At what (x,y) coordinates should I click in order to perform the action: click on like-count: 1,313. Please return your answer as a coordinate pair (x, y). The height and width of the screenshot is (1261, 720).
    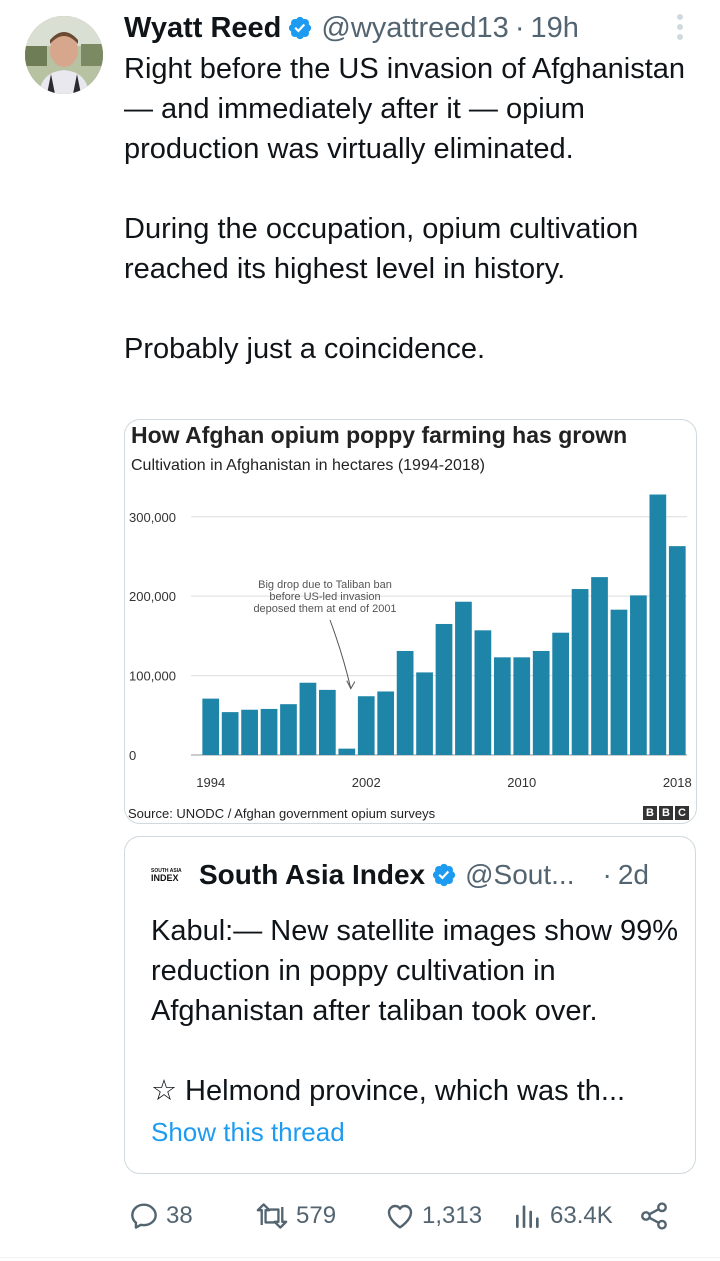
    Looking at the image, I should click on (452, 1215).